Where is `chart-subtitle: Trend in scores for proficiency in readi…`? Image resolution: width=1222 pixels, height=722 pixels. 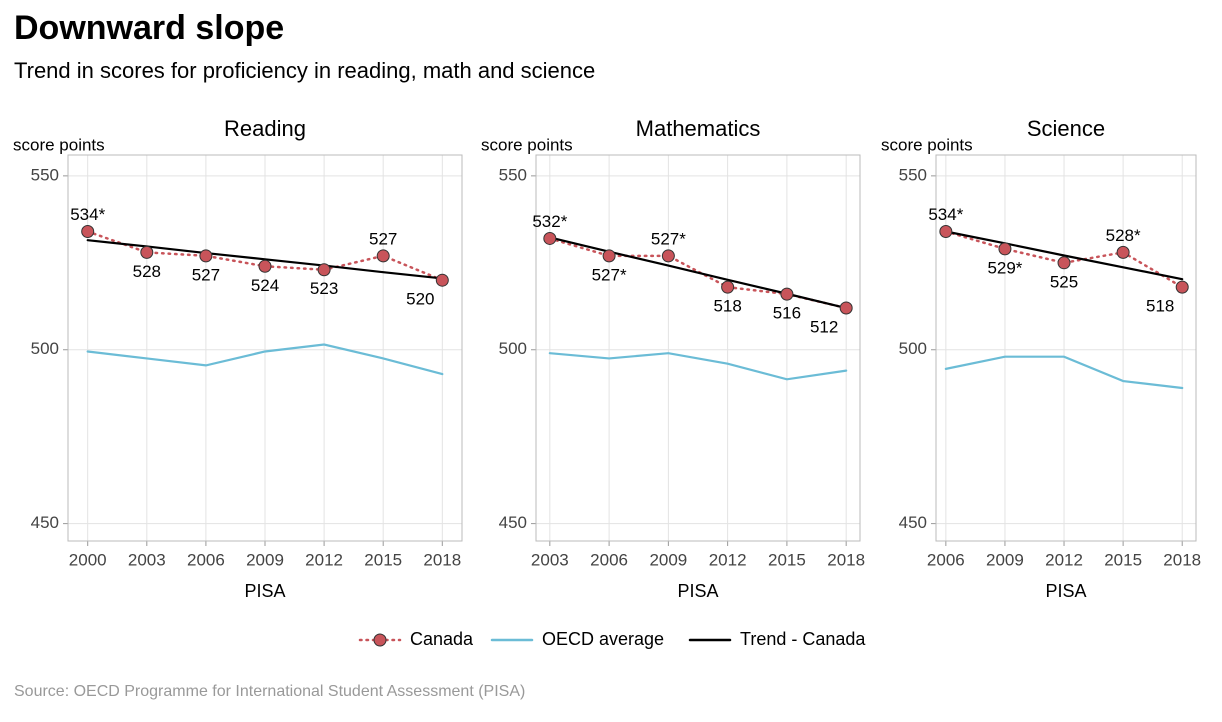 chart-subtitle: Trend in scores for proficiency in readi… is located at coordinates (304, 70).